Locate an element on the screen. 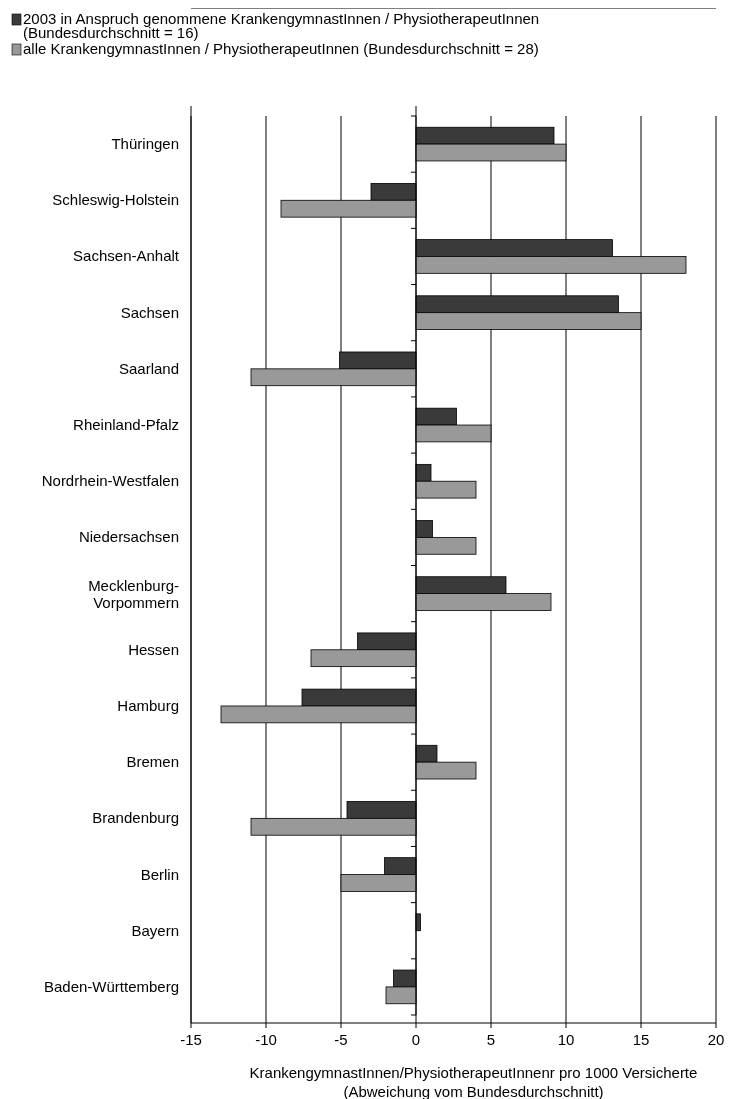 The width and height of the screenshot is (731, 1099). x-tick-label: -15 is located at coordinates (191, 1039).